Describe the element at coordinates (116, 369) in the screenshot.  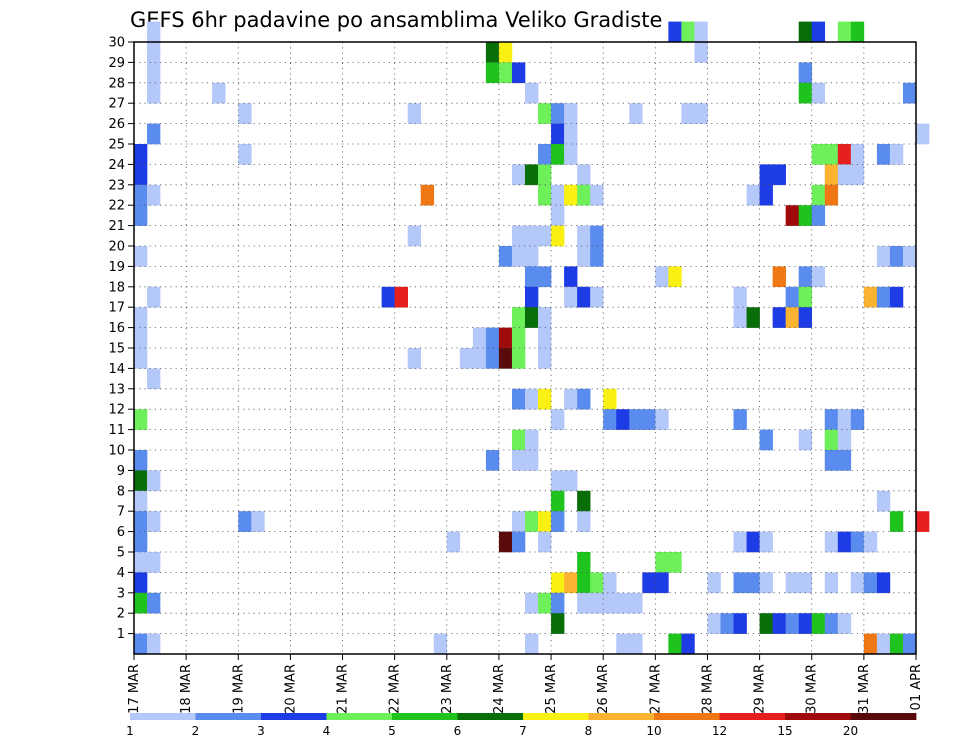
I see `y-tick-label: 14` at that location.